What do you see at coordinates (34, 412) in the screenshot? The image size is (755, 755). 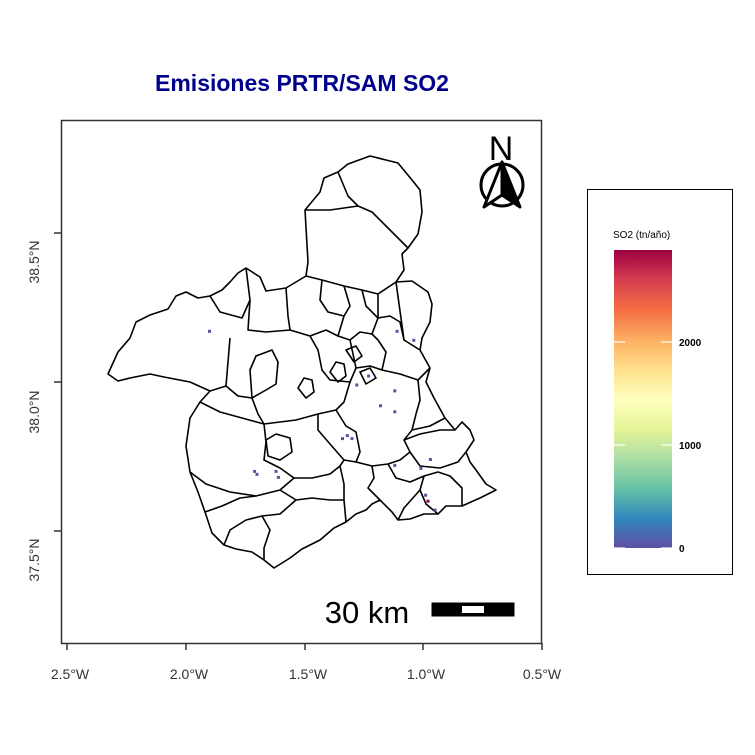 I see `y-tick-label: 38.0°N` at bounding box center [34, 412].